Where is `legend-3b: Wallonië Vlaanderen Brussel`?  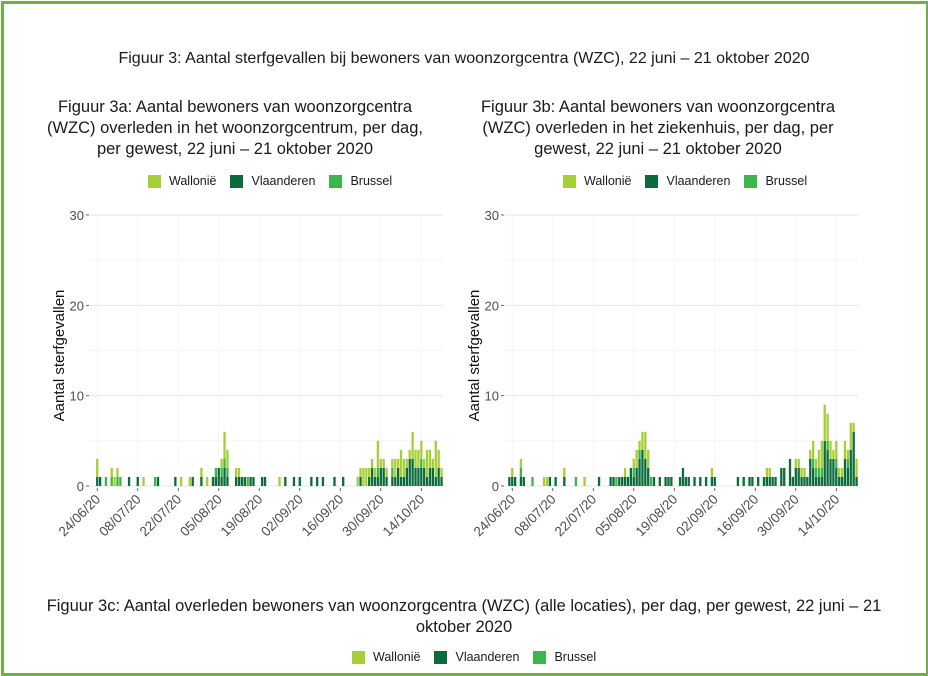
legend-3b: Wallonië Vlaanderen Brussel is located at coordinates (692, 181).